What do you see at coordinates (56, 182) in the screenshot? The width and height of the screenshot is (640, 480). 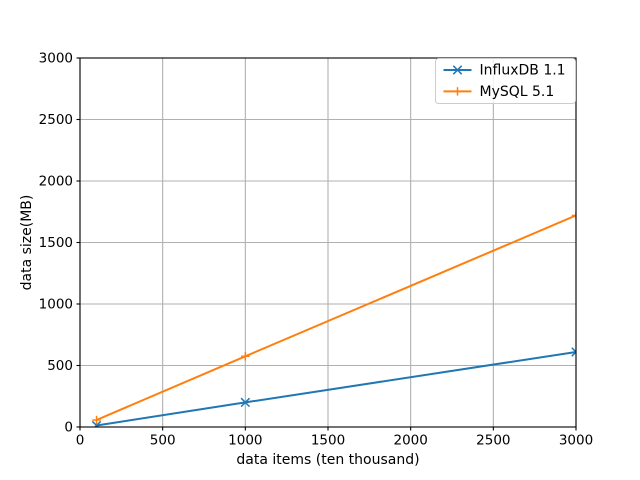 I see `y-tick-label: 2000` at bounding box center [56, 182].